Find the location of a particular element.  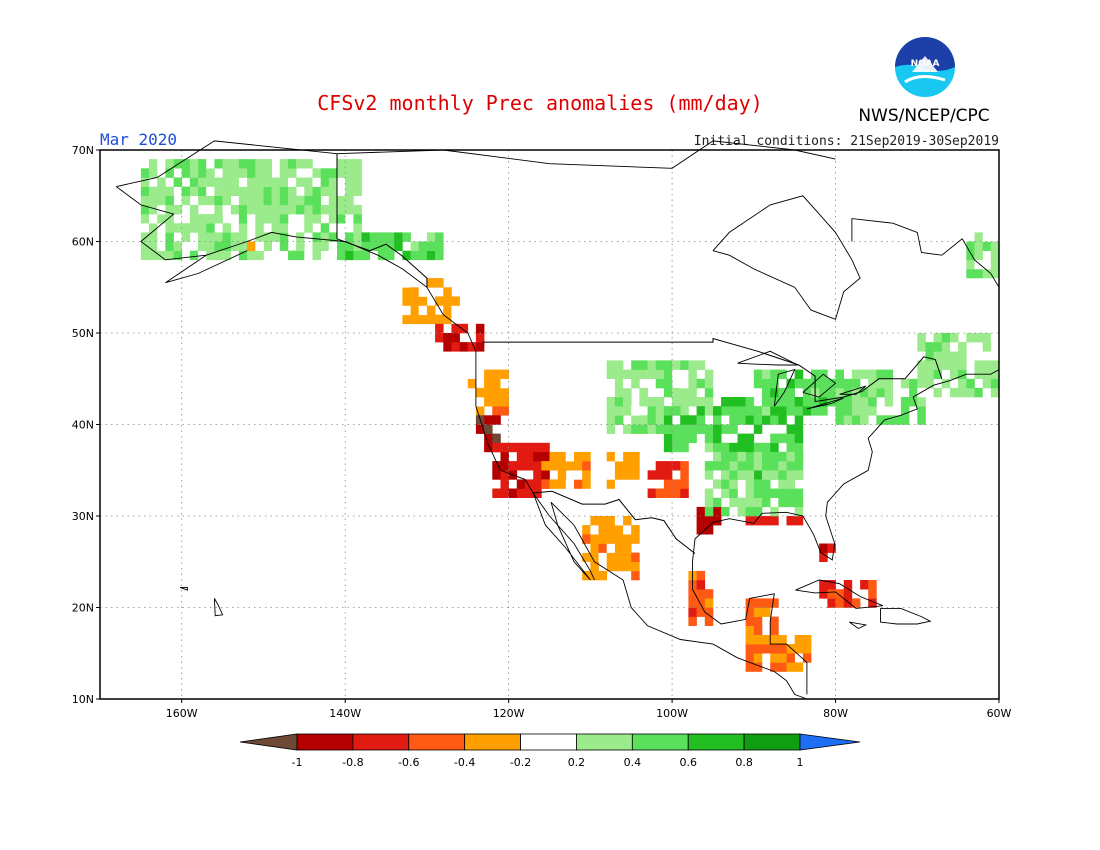

legend-label: 0.6 is located at coordinates (688, 762).